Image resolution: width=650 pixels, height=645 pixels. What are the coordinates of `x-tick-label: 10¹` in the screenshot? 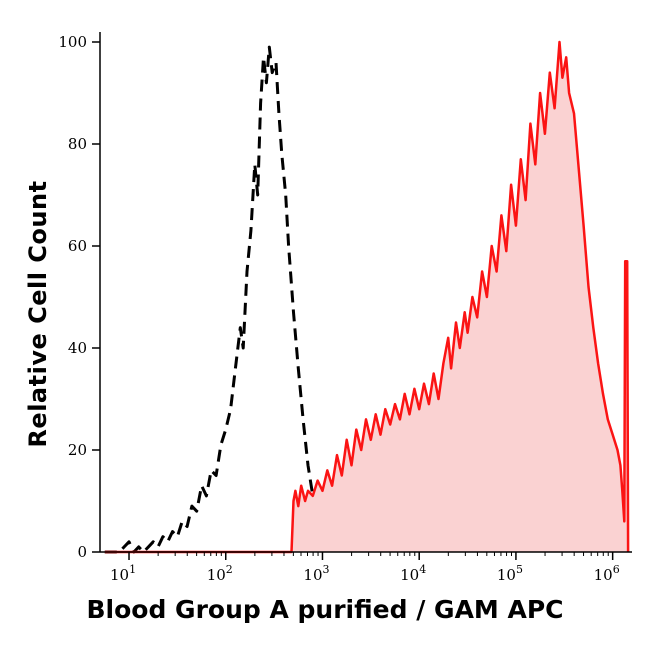 It's located at (123, 573).